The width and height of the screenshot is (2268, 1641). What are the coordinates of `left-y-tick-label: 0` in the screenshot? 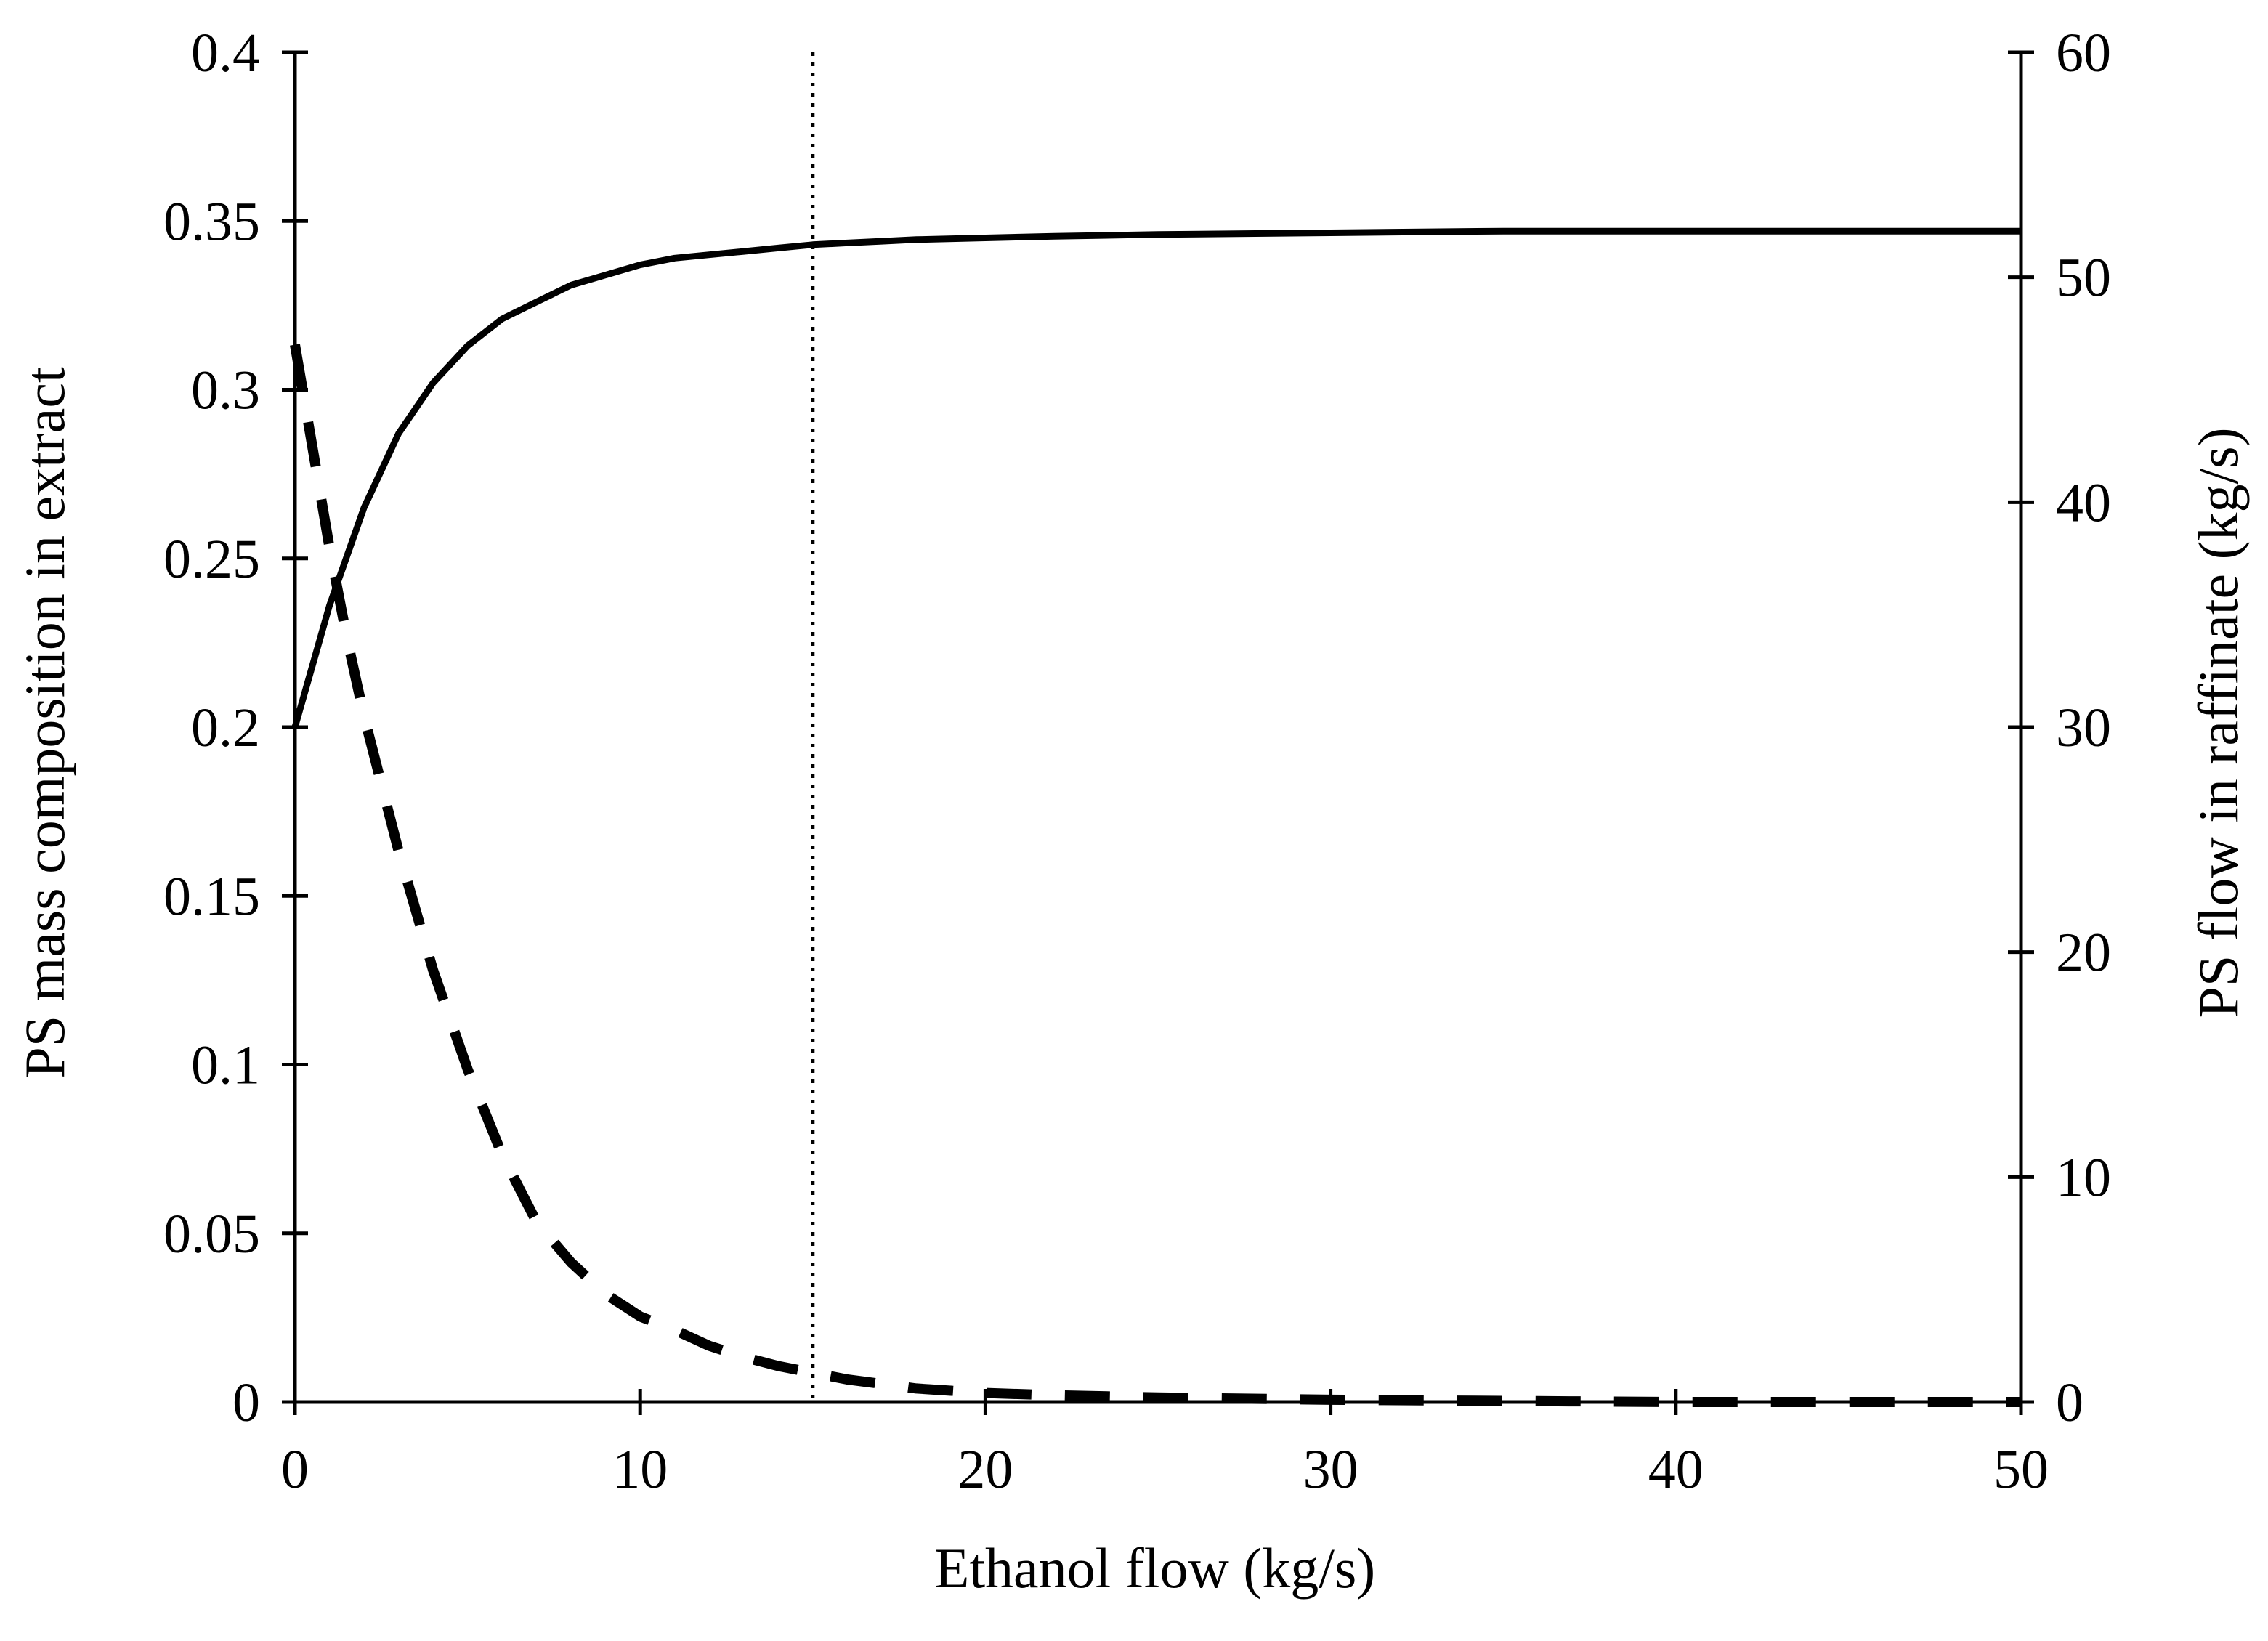 It's located at (246, 1402).